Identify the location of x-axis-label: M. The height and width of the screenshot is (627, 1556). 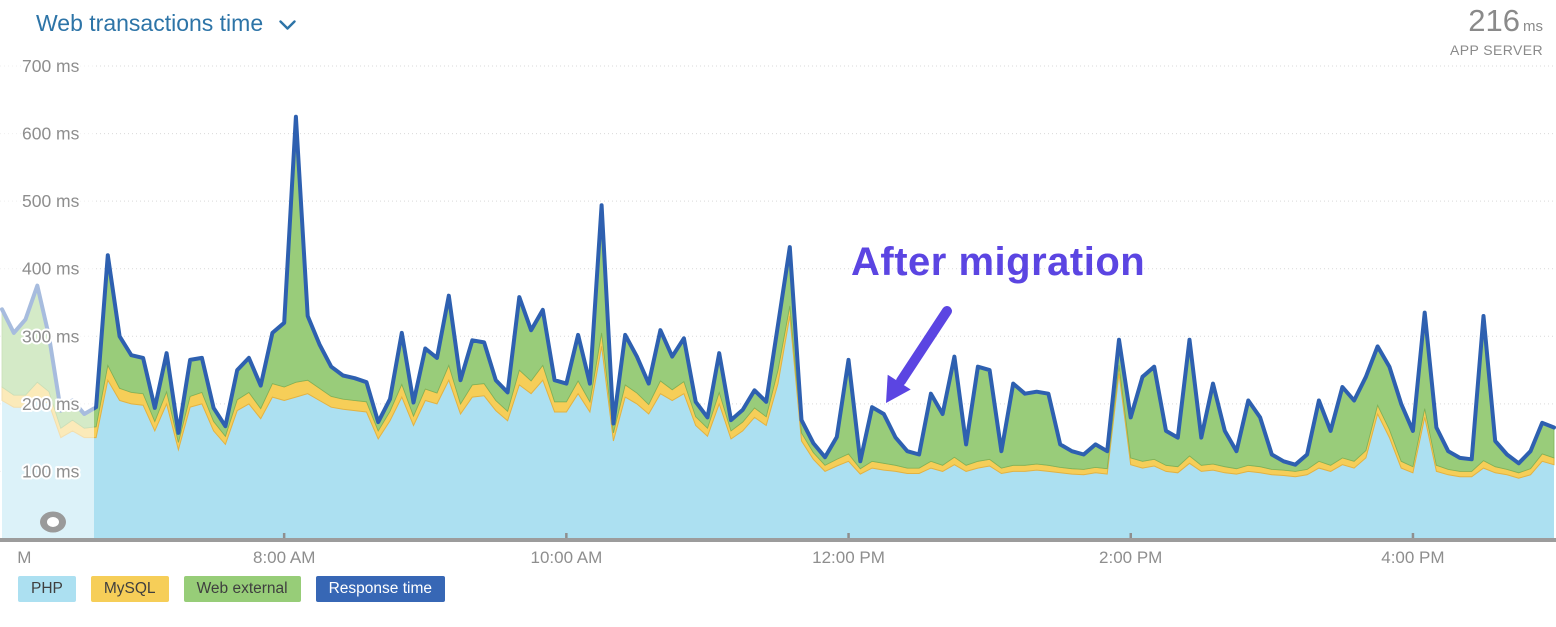
(24, 557).